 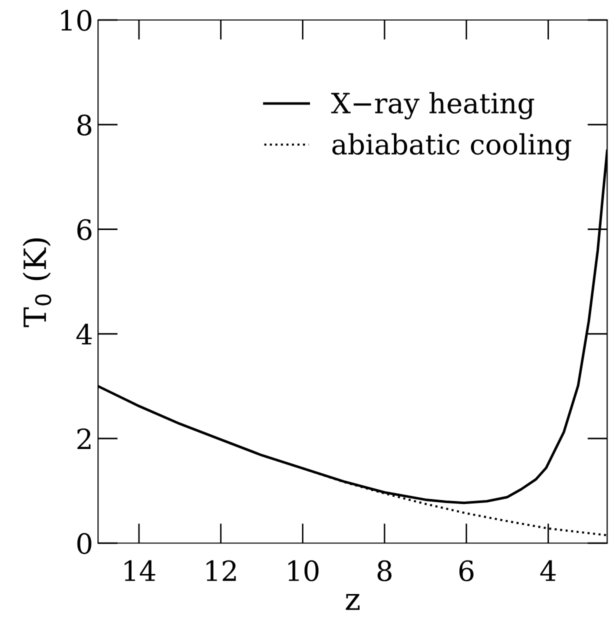 I want to click on legend-label: X−ray heating, so click(x=432, y=106).